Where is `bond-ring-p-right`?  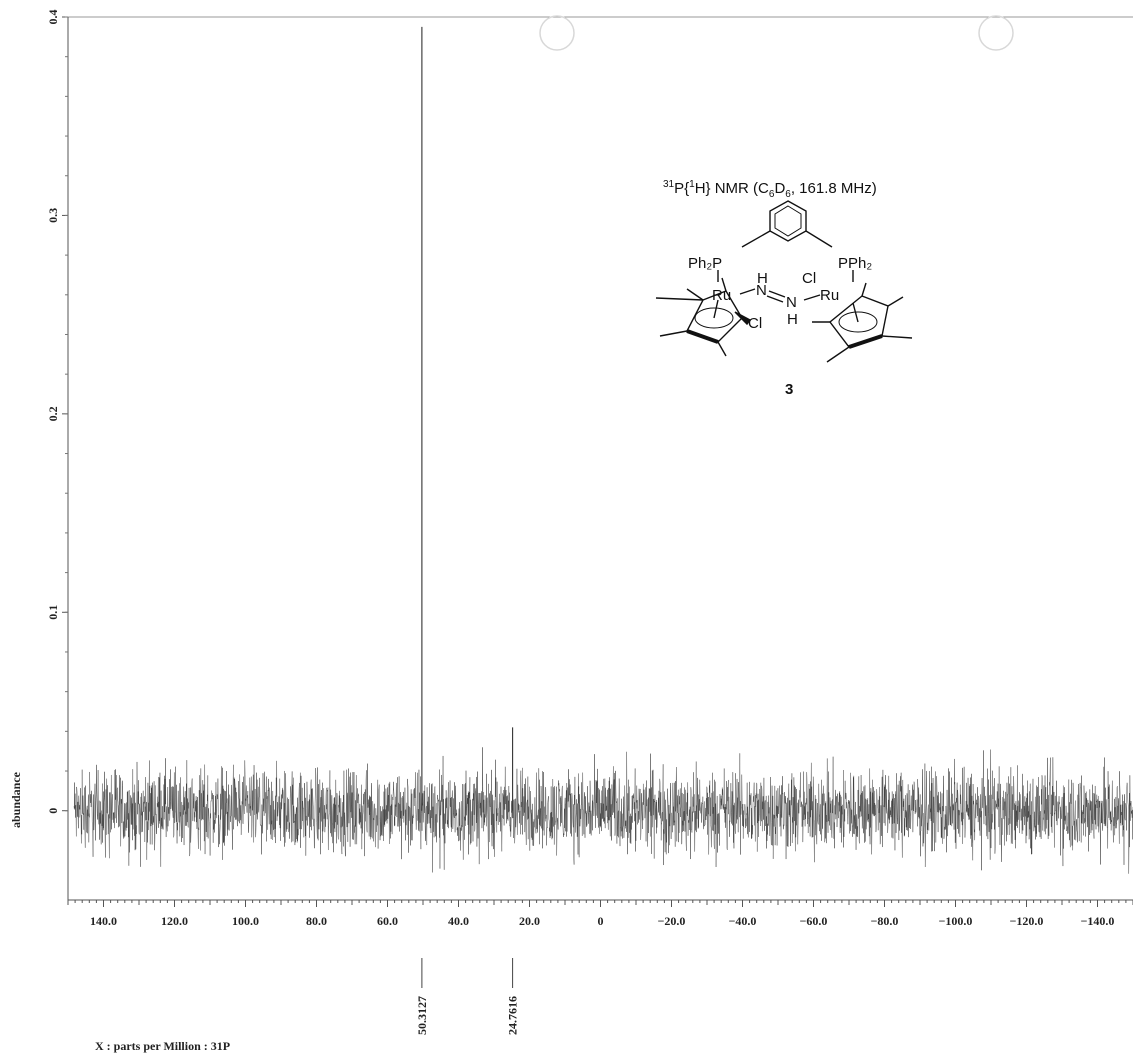
bond-ring-p-right is located at coordinates (819, 239).